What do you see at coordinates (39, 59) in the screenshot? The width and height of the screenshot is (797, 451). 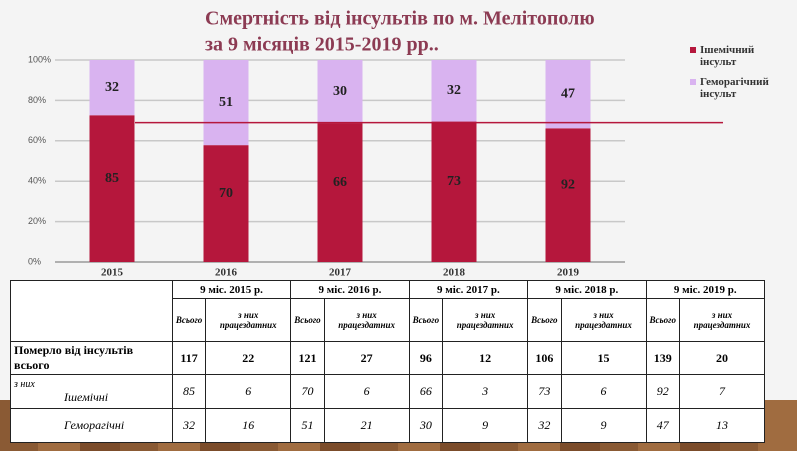 I see `y-tick-label: 100%` at bounding box center [39, 59].